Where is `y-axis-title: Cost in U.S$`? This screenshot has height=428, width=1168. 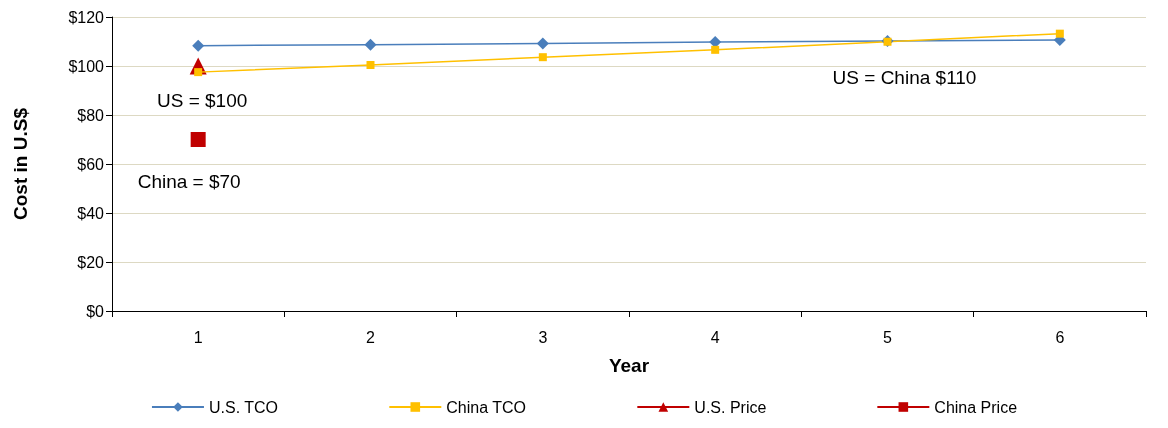
y-axis-title: Cost in U.S$ is located at coordinates (20, 163).